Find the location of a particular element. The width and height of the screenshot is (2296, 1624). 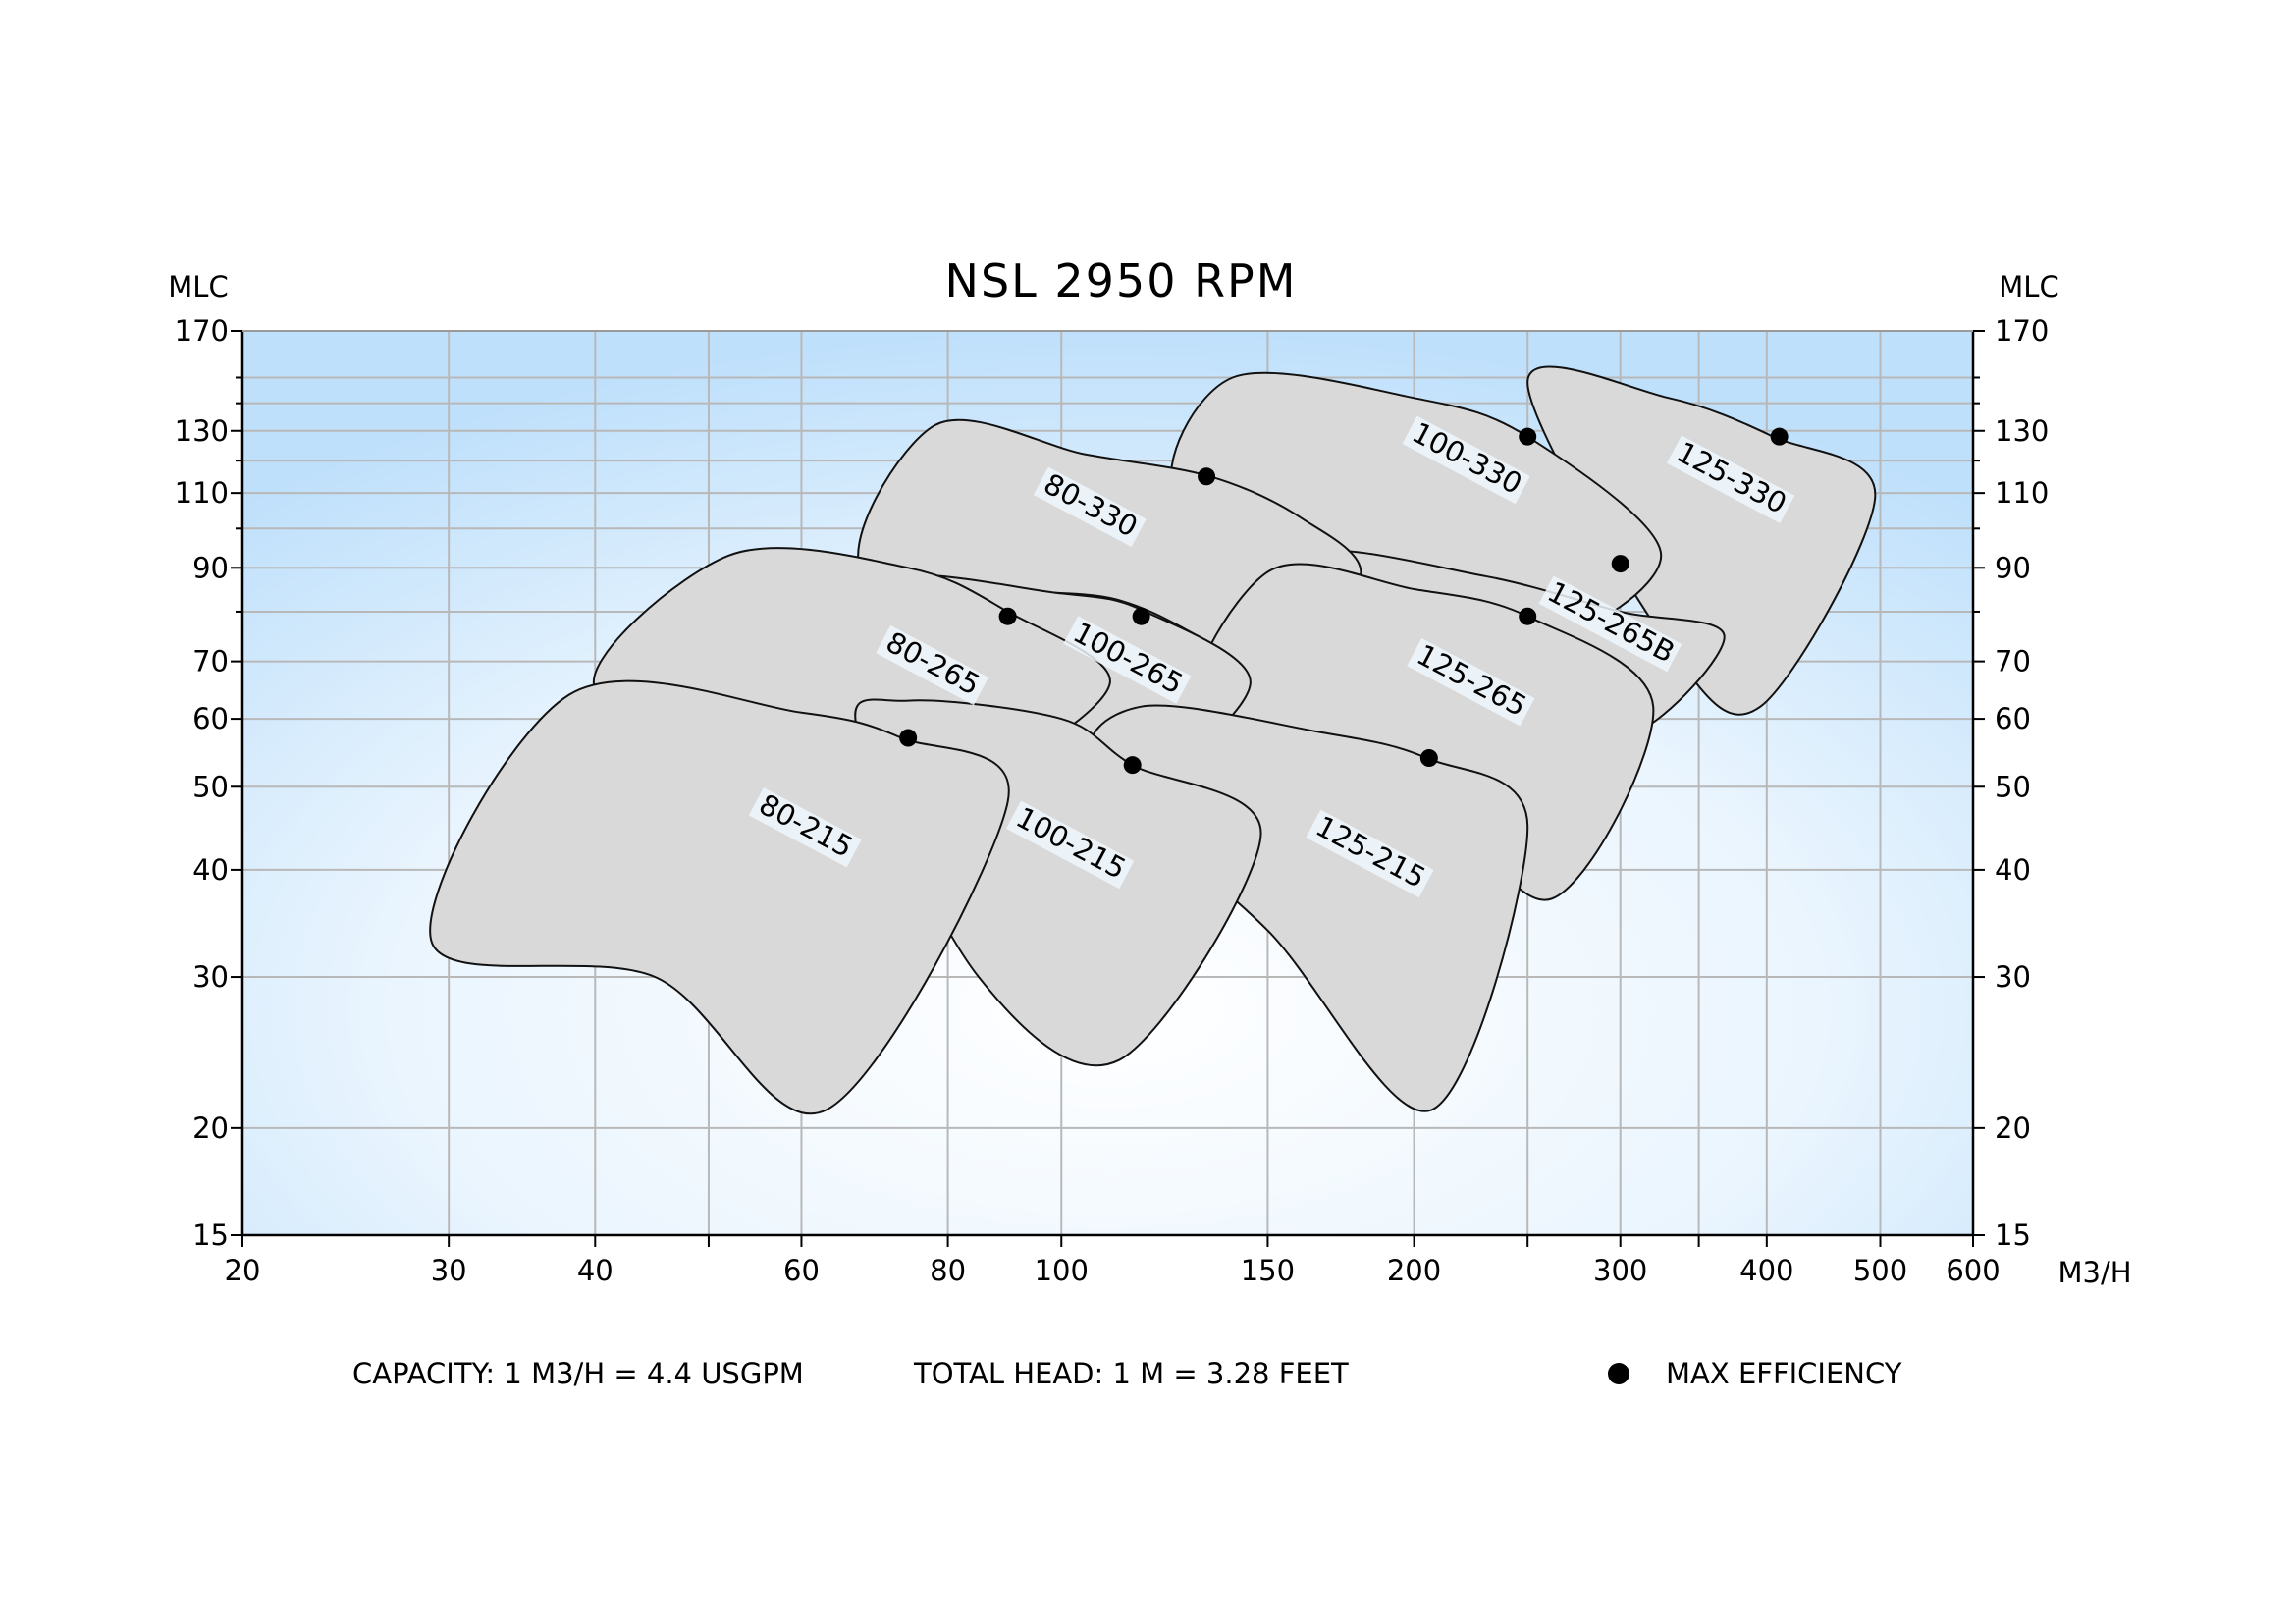

x-tick-label: 30 is located at coordinates (449, 1270).